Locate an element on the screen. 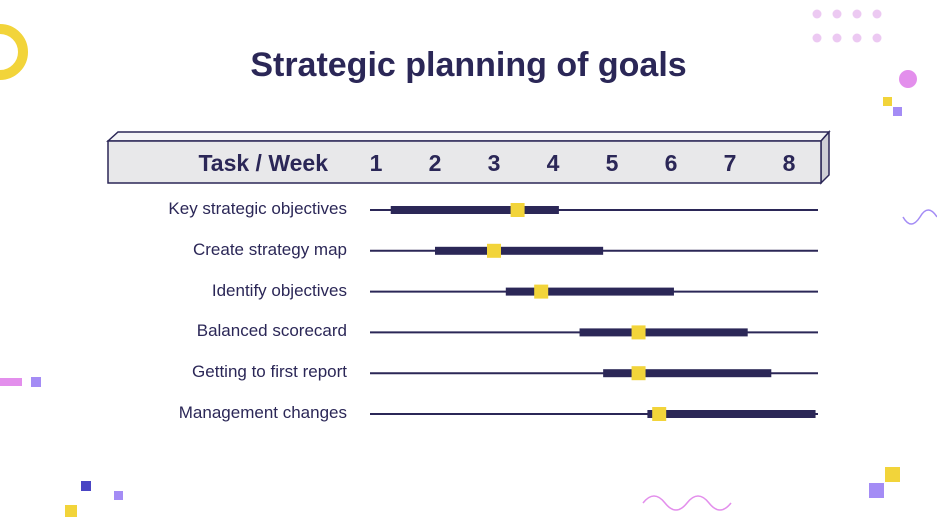  task-label: Key strategic objectives is located at coordinates (257, 208).